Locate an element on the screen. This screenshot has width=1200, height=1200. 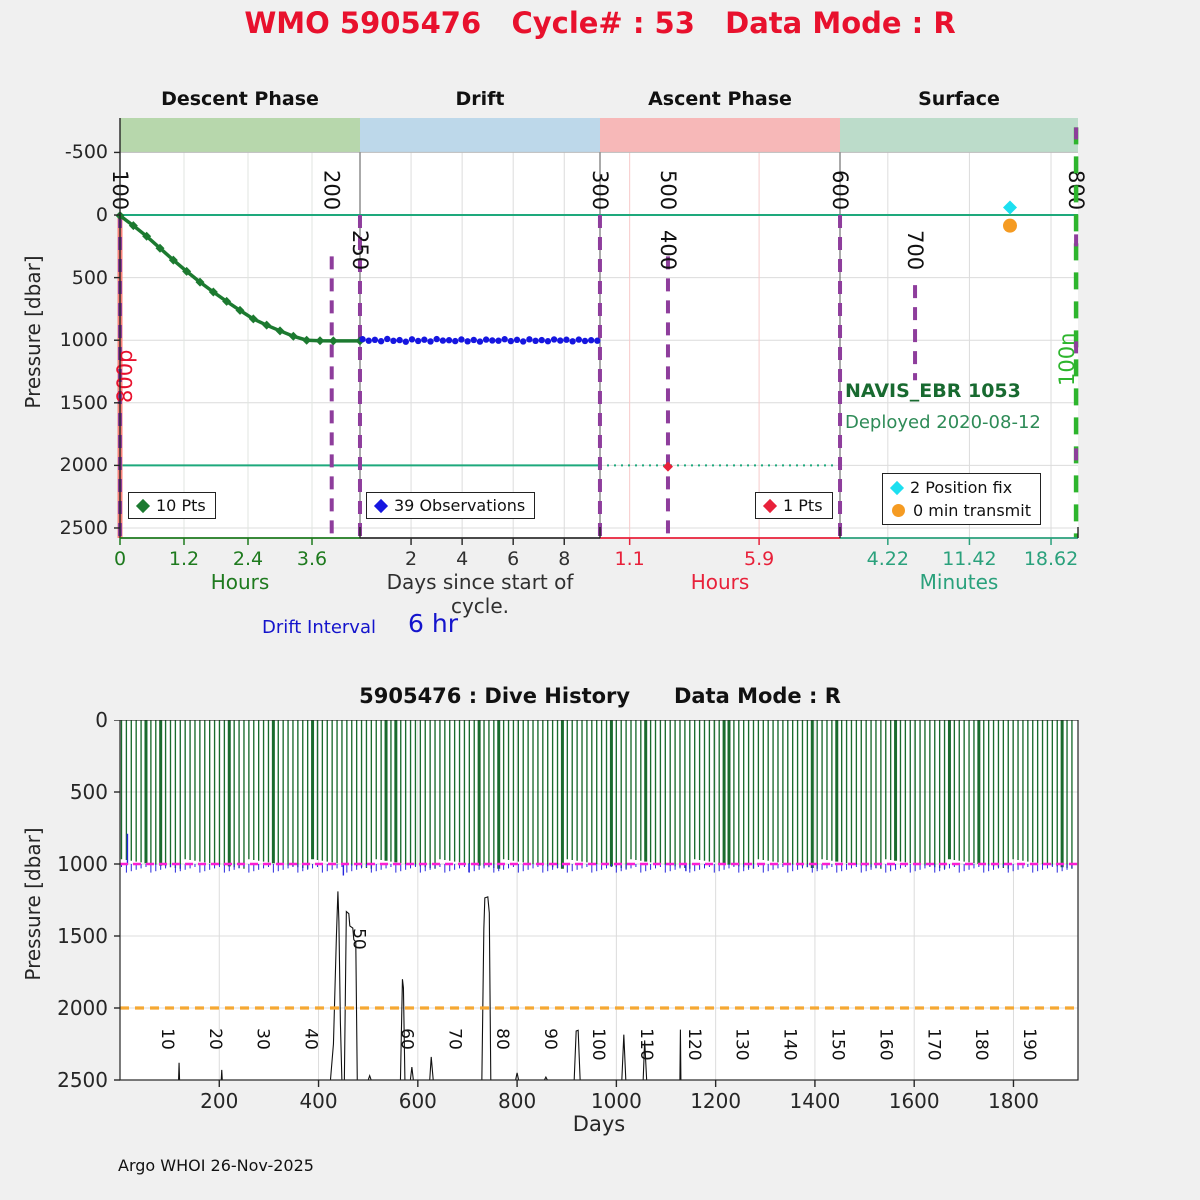
cycle-number-label: 180 is located at coordinates (981, 1044).